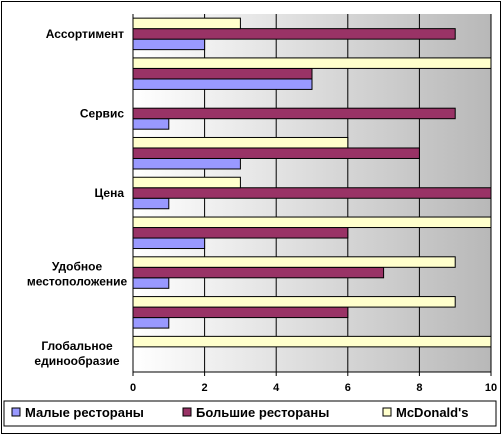 This screenshot has width=502, height=435. I want to click on legend-label: McDonald's, so click(432, 412).